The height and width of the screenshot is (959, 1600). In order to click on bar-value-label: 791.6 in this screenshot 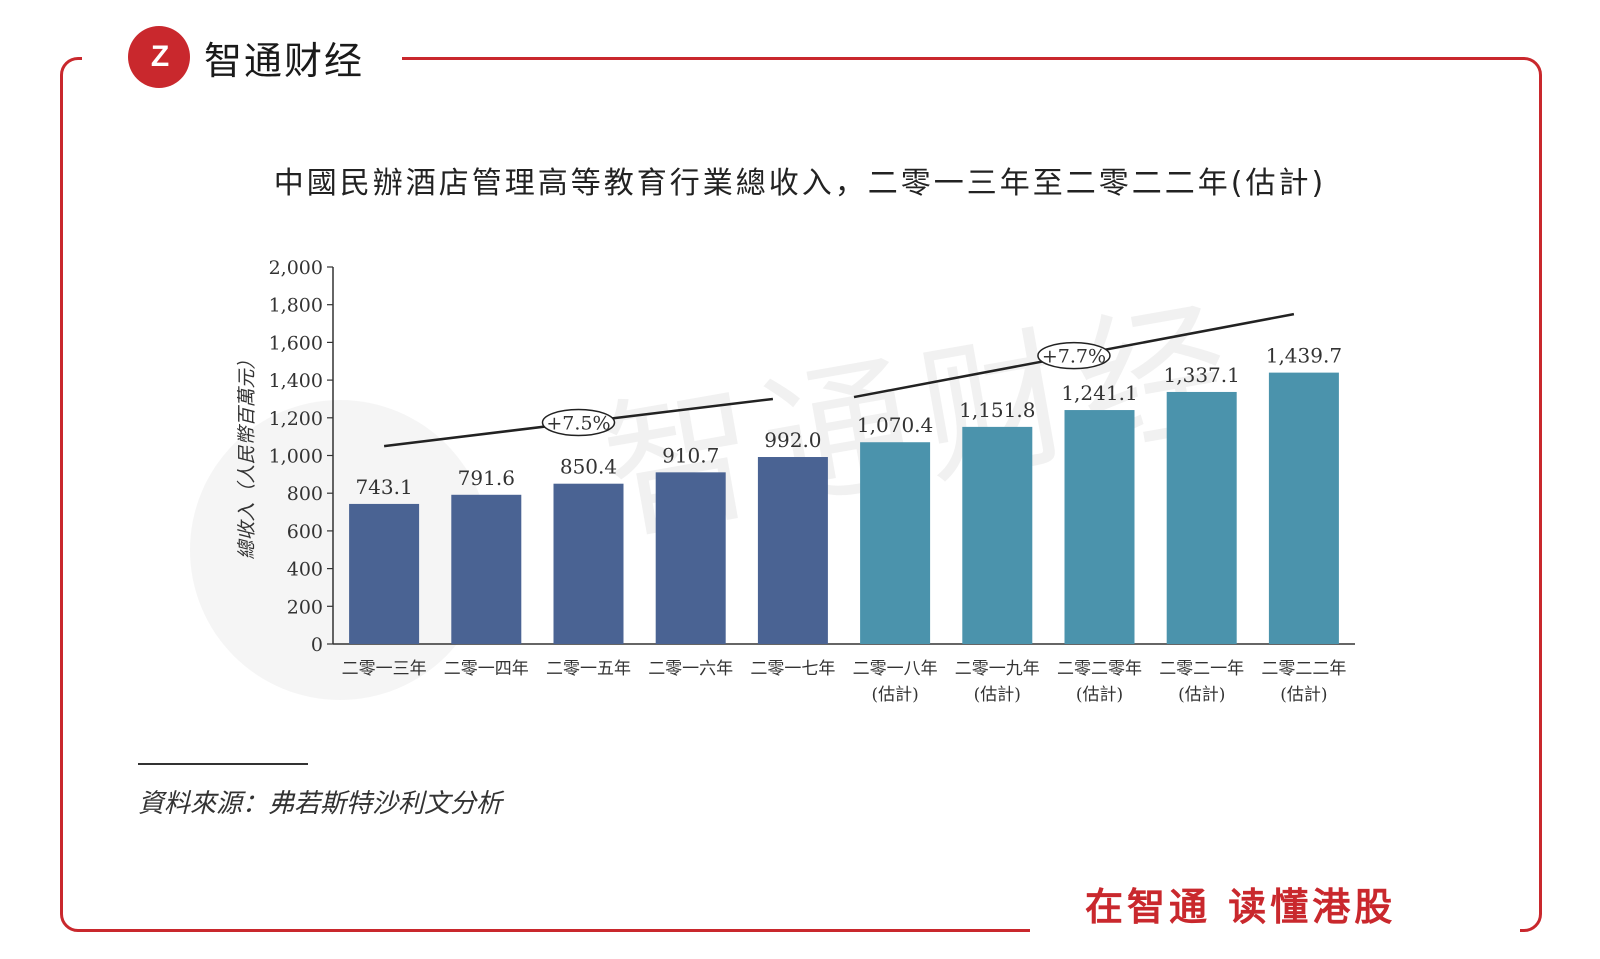, I will do `click(486, 478)`.